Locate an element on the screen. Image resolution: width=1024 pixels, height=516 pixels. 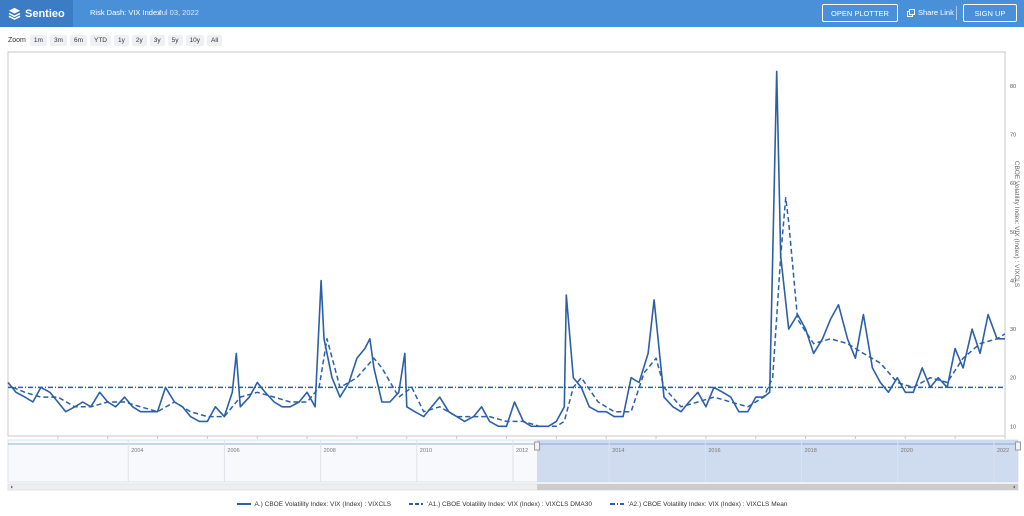
y-tick-label: 40 is located at coordinates (1013, 281).